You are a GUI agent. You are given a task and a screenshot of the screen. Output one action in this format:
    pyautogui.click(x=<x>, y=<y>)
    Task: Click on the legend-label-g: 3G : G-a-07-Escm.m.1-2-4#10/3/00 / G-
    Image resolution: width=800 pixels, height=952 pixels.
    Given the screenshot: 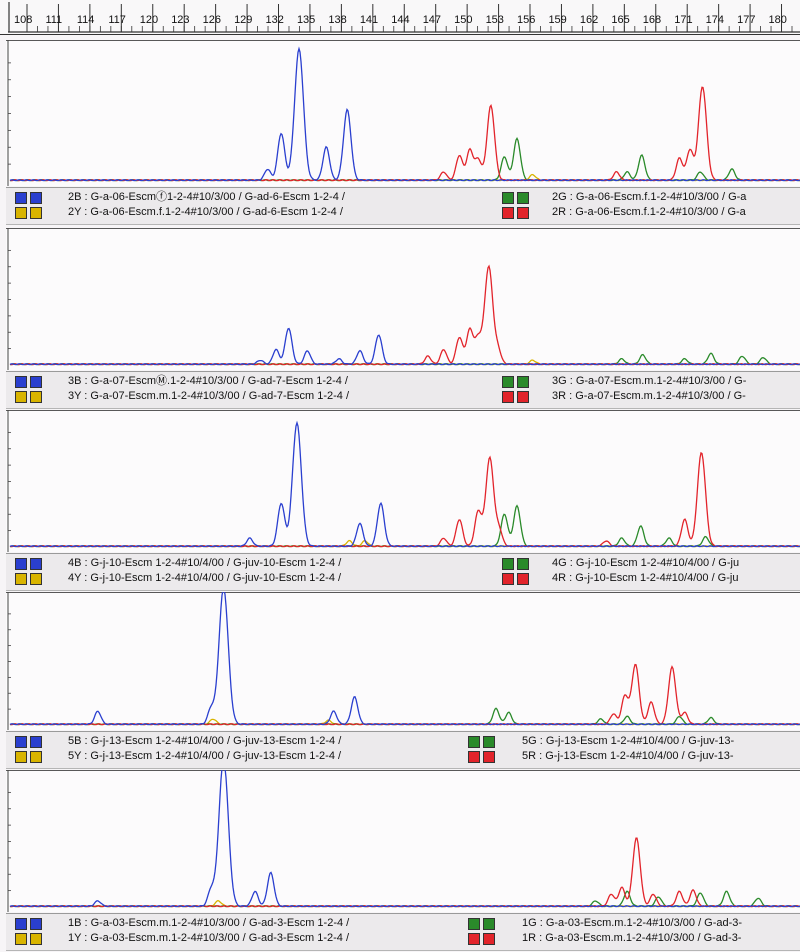 What is the action you would take?
    pyautogui.click(x=649, y=381)
    